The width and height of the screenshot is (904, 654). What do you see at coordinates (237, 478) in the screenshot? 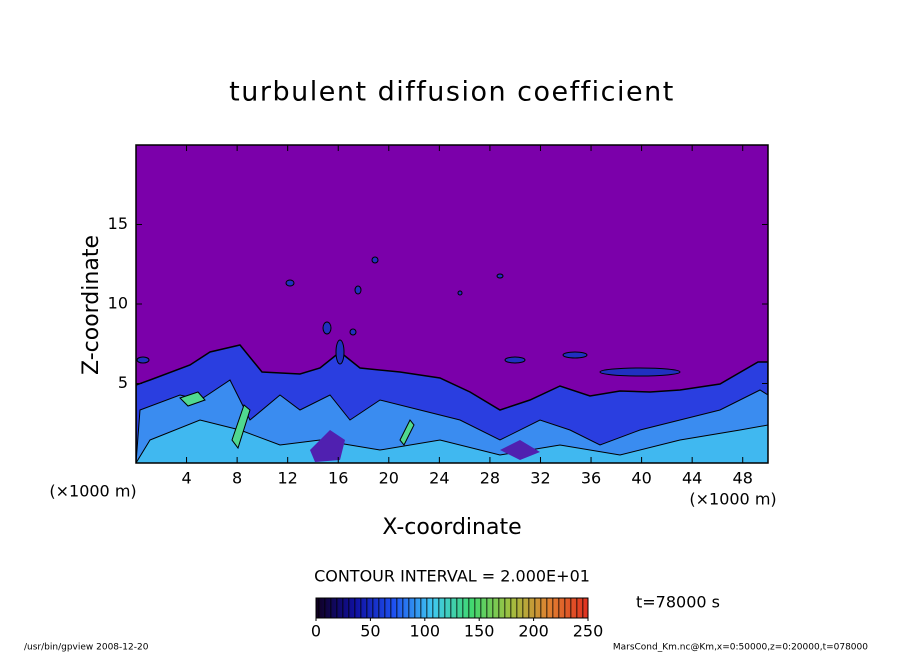
I see `x-tick-label: 8` at bounding box center [237, 478].